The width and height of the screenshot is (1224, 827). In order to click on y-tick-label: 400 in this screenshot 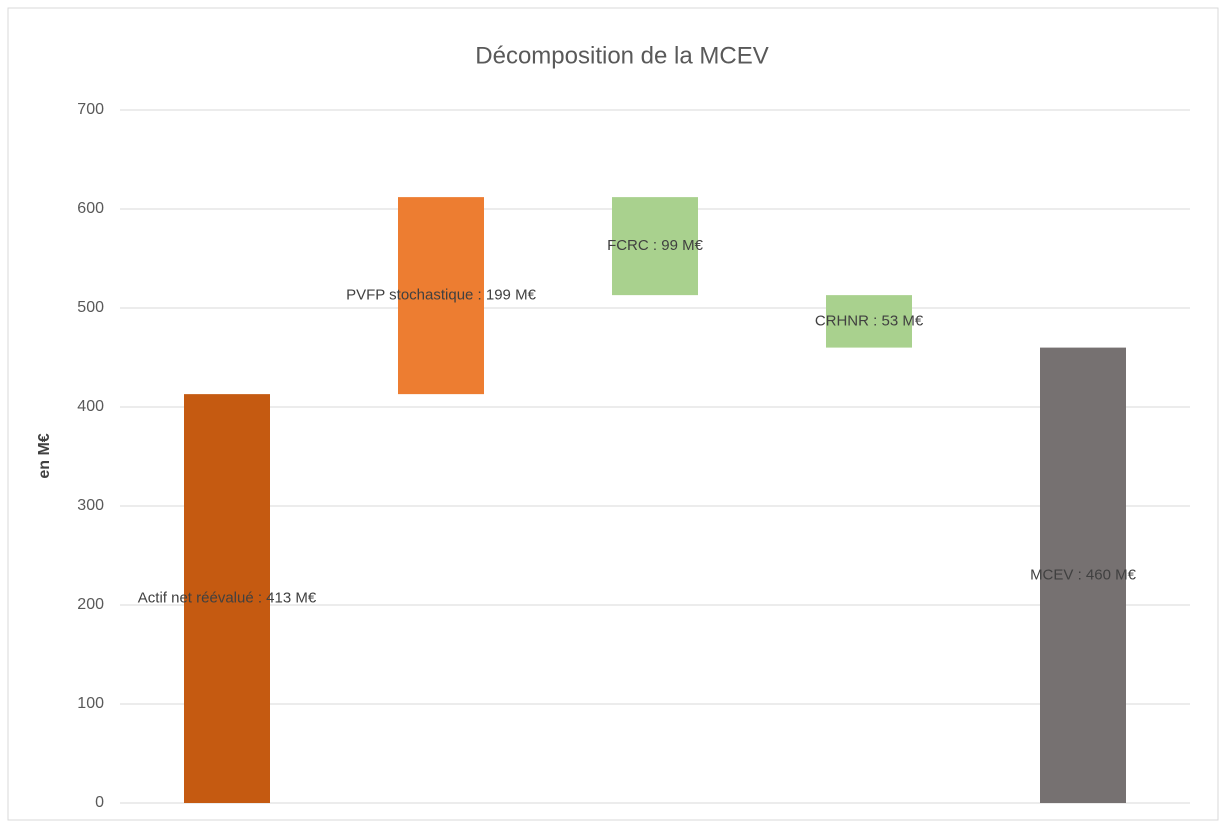, I will do `click(90, 406)`.